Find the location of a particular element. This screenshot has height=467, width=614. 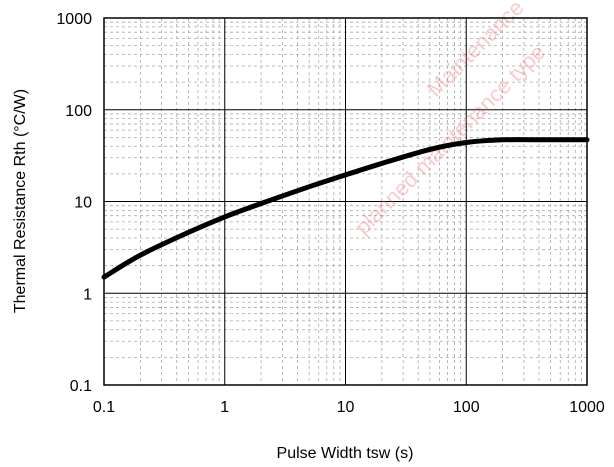

y-axis-title: Thermal Resistance Rth (°C/W) is located at coordinates (20, 201).